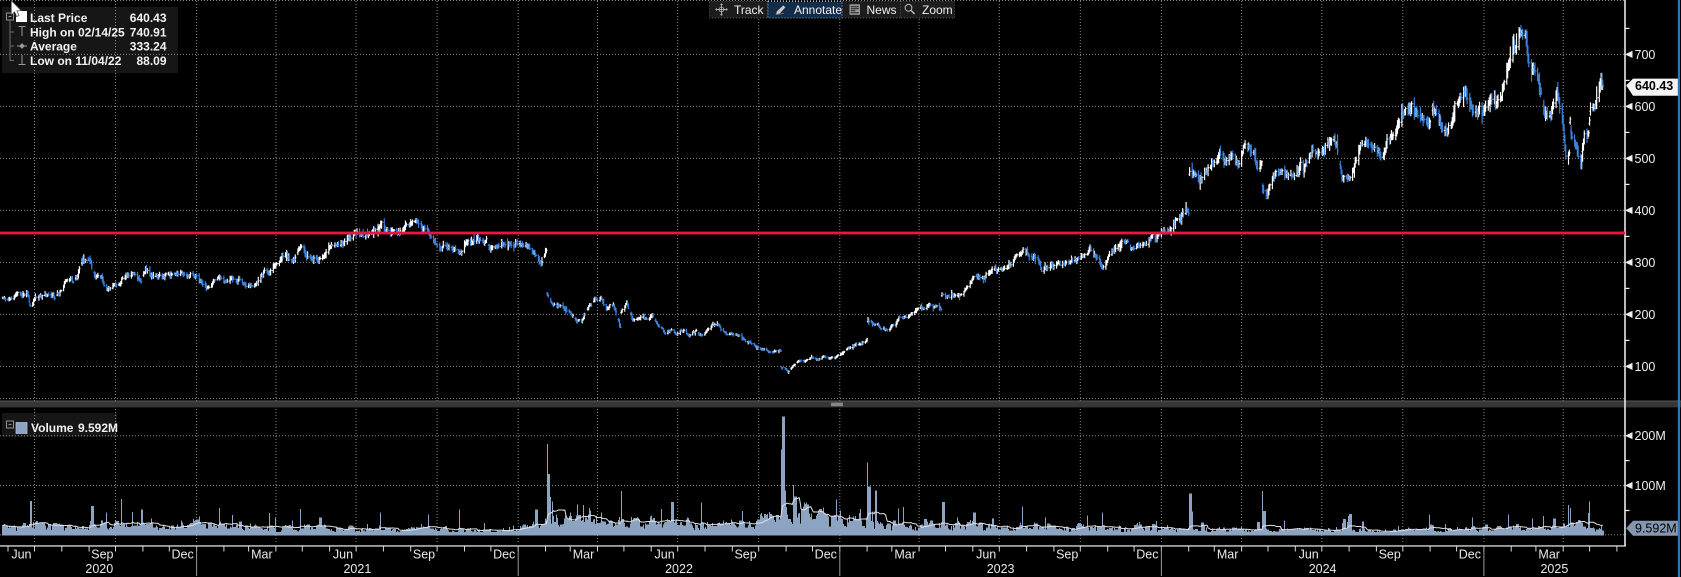 The image size is (1681, 577). What do you see at coordinates (99, 569) in the screenshot?
I see `svg-text: 2020` at bounding box center [99, 569].